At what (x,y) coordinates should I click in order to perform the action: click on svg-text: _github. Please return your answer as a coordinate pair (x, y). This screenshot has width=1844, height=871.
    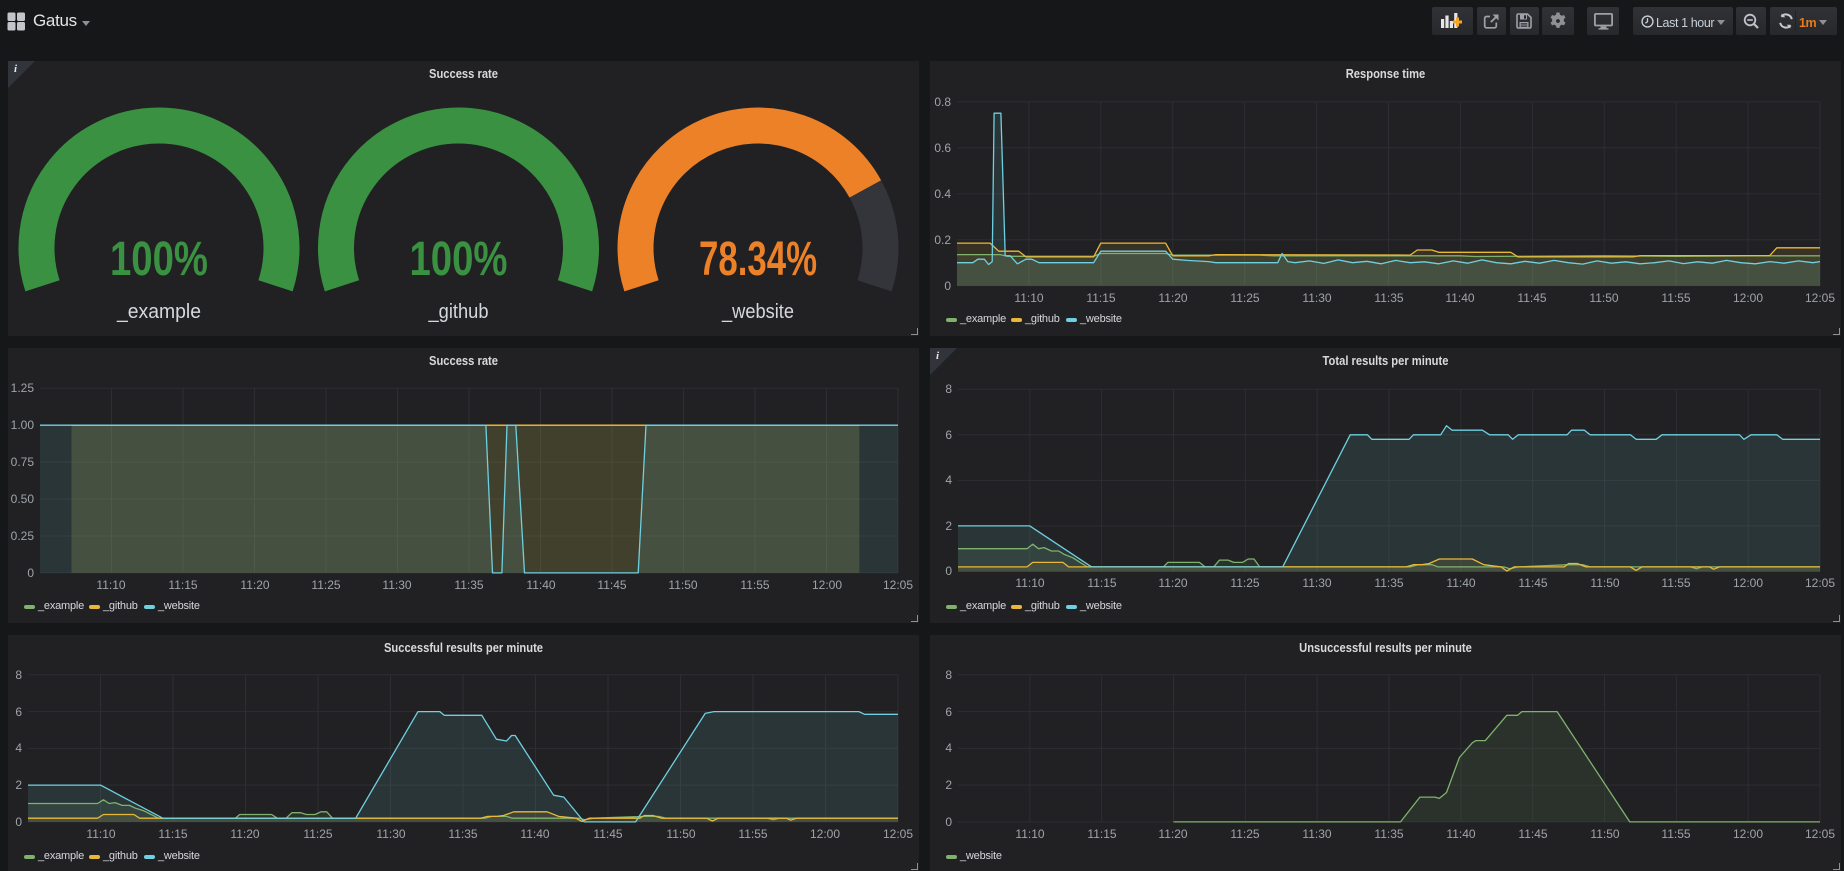
    Looking at the image, I should click on (458, 312).